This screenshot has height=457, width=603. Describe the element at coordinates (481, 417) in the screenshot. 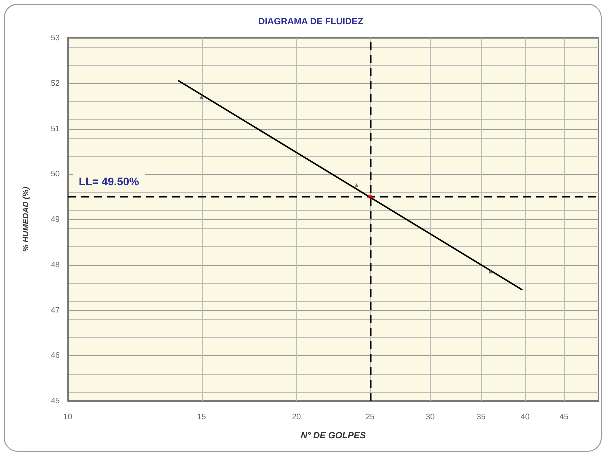

I see `x-tick-label: 35` at that location.